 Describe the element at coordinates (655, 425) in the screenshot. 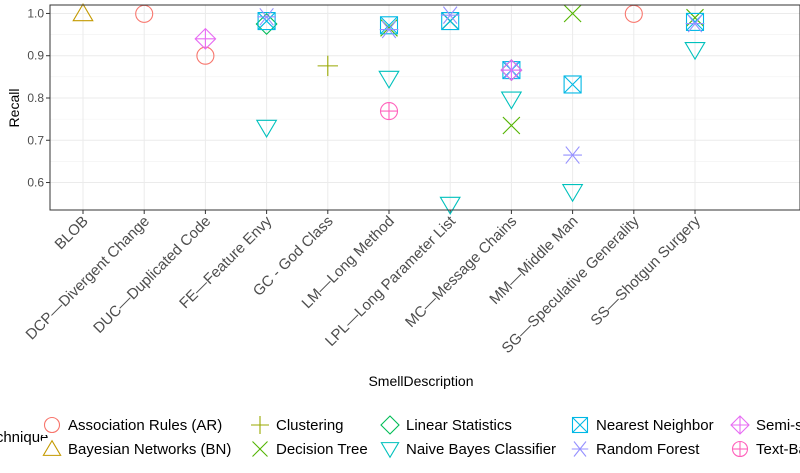

I see `legend-label: Nearest Neighbor` at that location.